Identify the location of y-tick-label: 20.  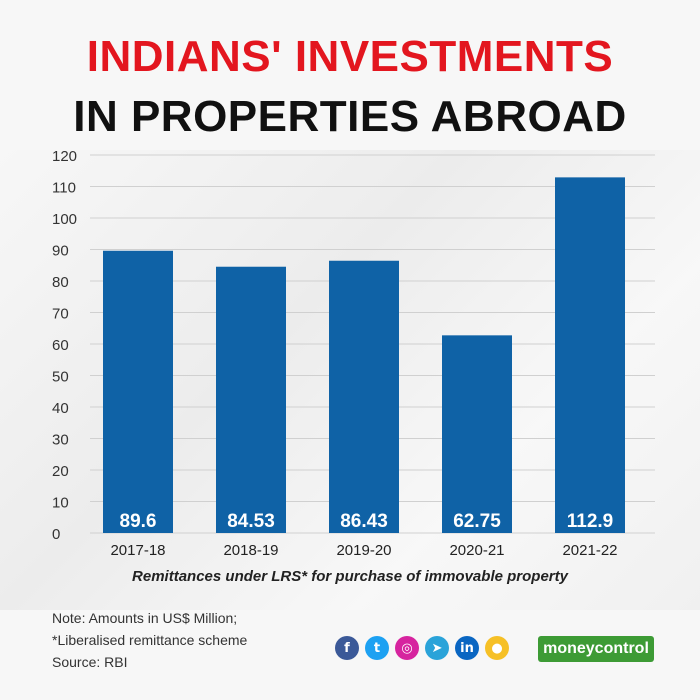
(60, 471).